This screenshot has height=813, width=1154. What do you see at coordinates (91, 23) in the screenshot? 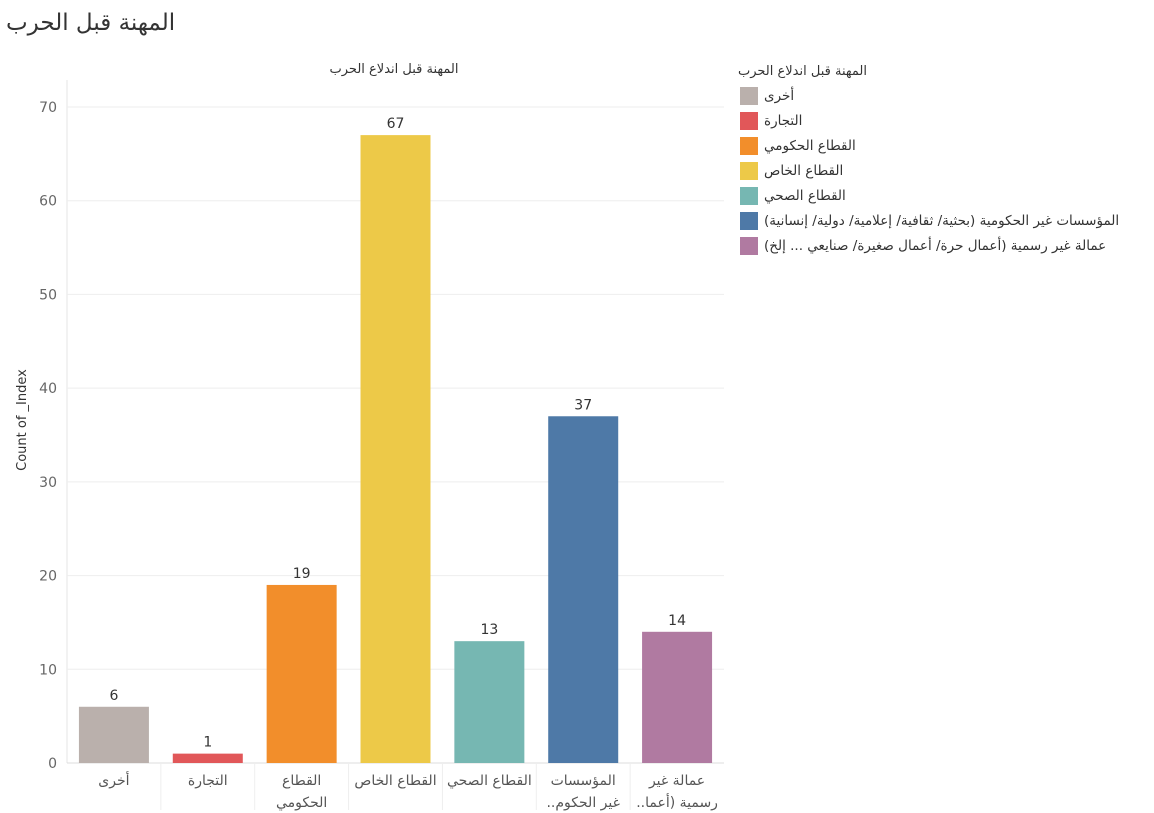
I see `page-title: المهنة قبل الحرب` at bounding box center [91, 23].